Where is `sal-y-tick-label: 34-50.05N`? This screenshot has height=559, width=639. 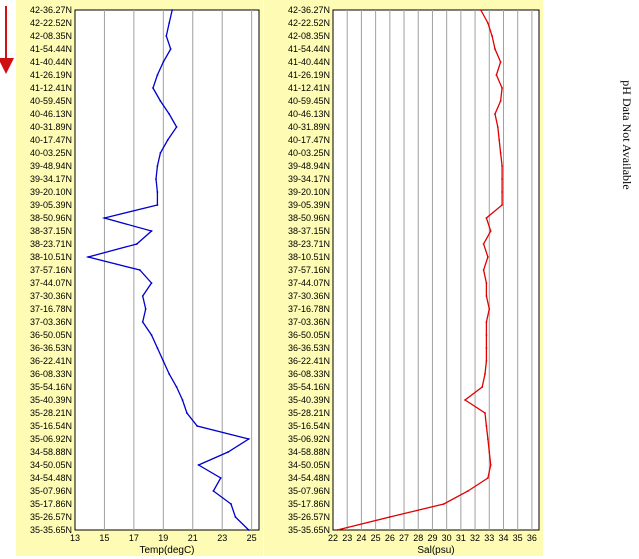 sal-y-tick-label: 34-50.05N is located at coordinates (309, 465).